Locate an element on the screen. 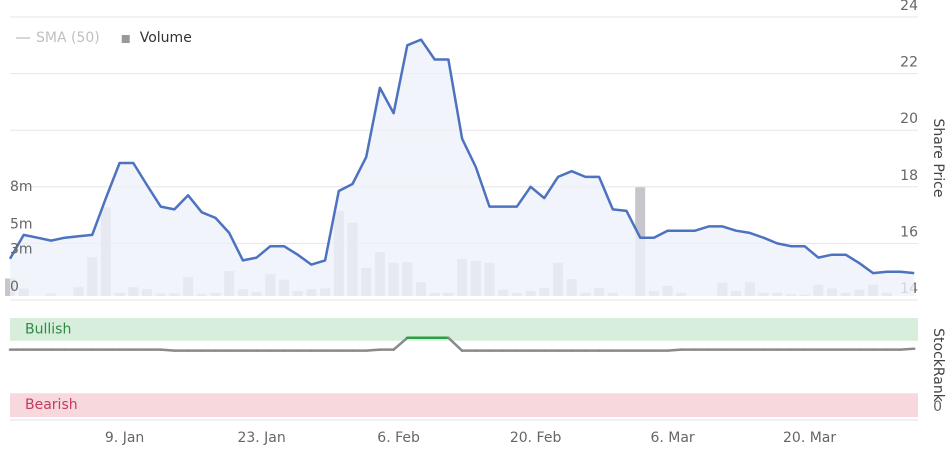 The image size is (950, 449). y-tick-label: 18 is located at coordinates (909, 176).